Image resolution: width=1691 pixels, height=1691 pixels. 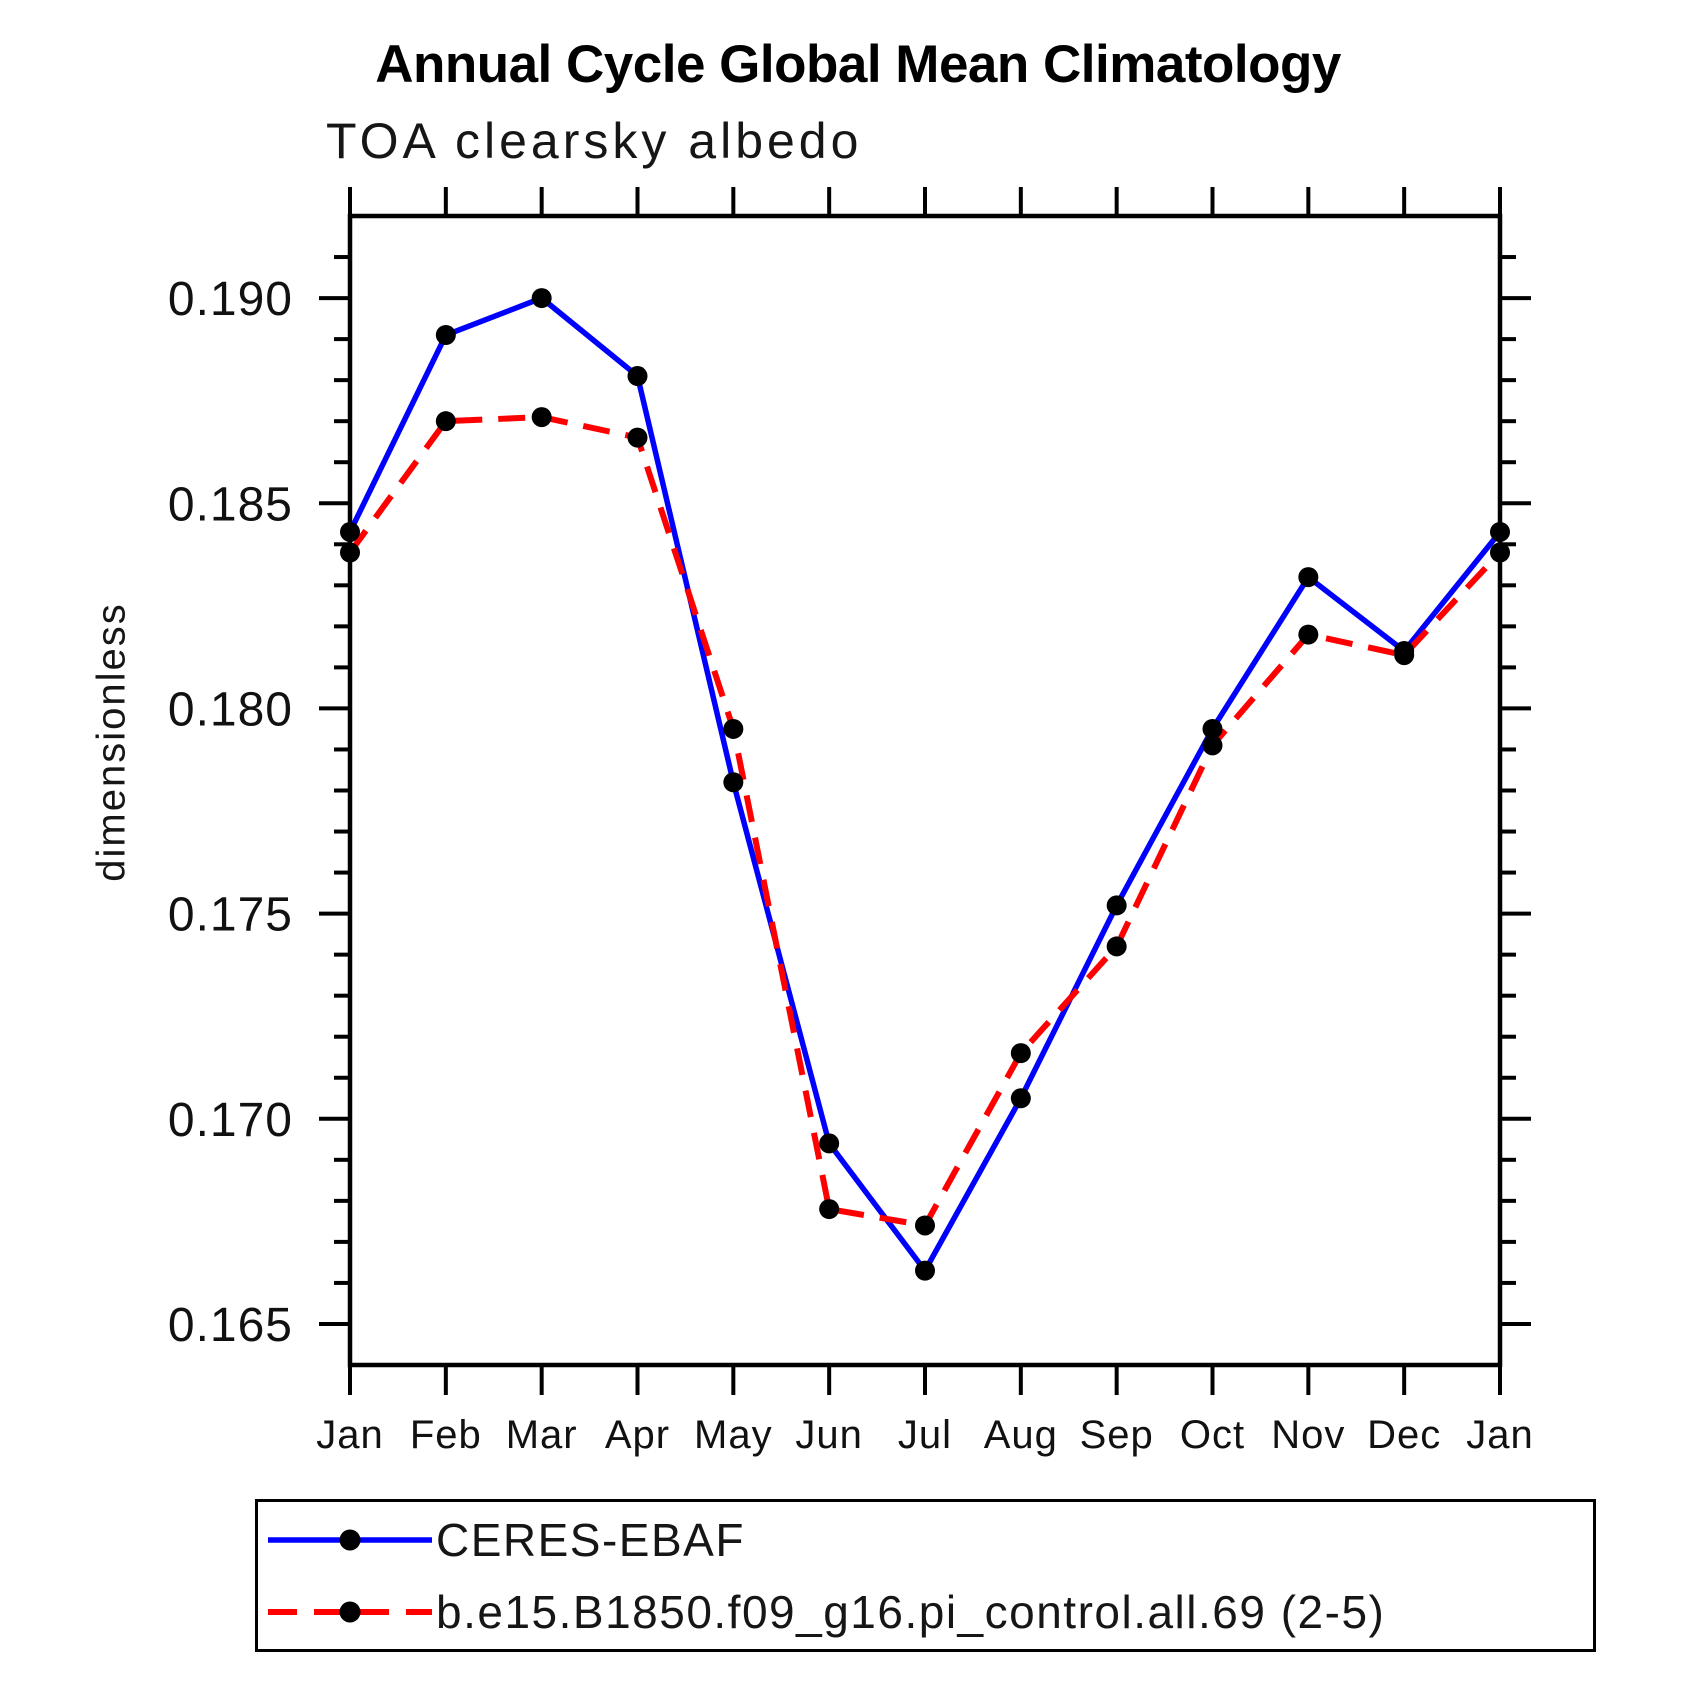 What do you see at coordinates (829, 1435) in the screenshot?
I see `x-tick-label: Jun` at bounding box center [829, 1435].